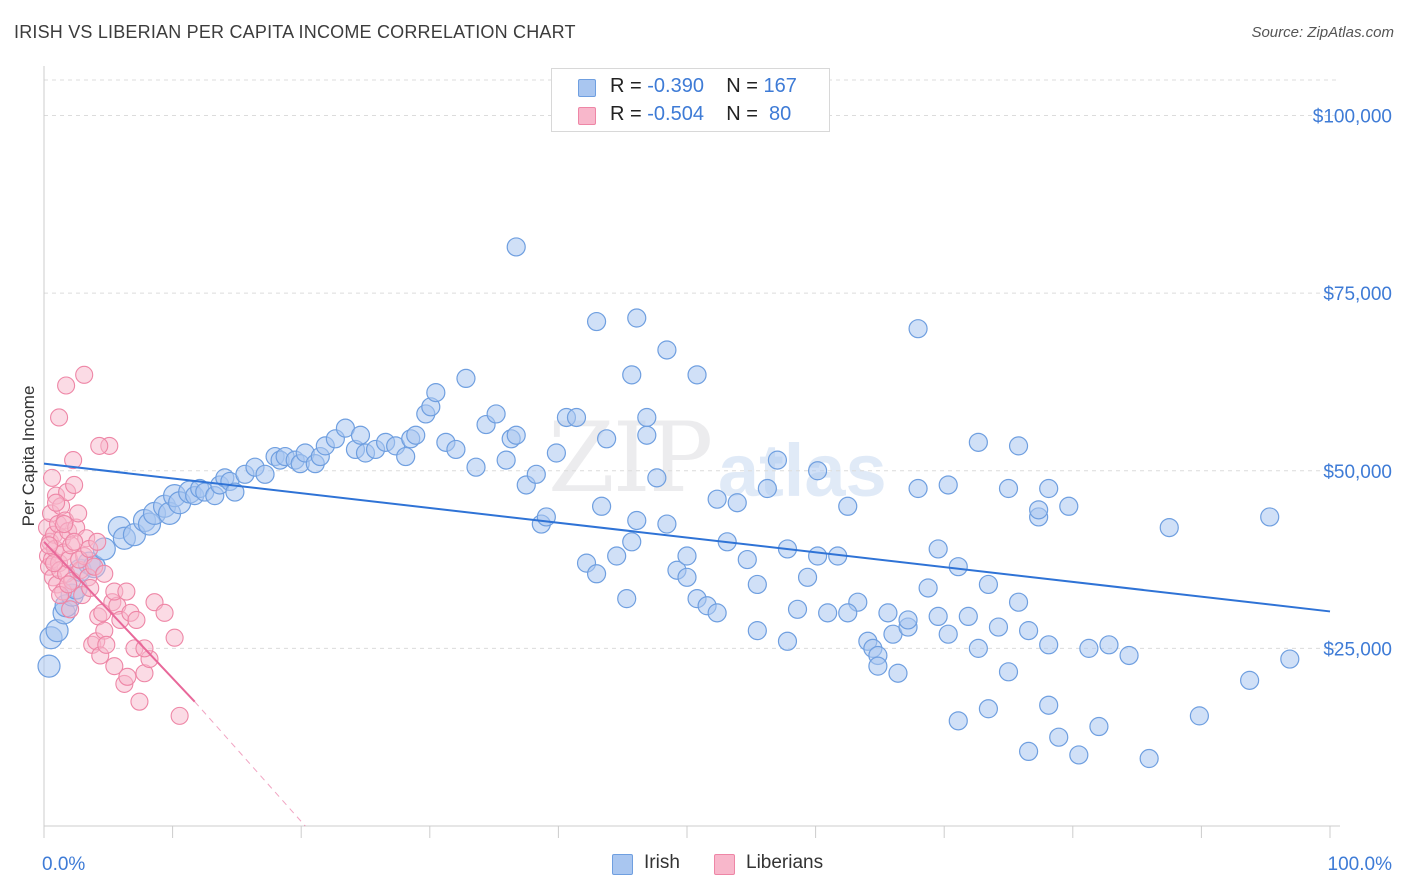 The height and width of the screenshot is (892, 1406). Describe the element at coordinates (28, 456) in the screenshot. I see `y-axis-label: Per Capita Income` at that location.